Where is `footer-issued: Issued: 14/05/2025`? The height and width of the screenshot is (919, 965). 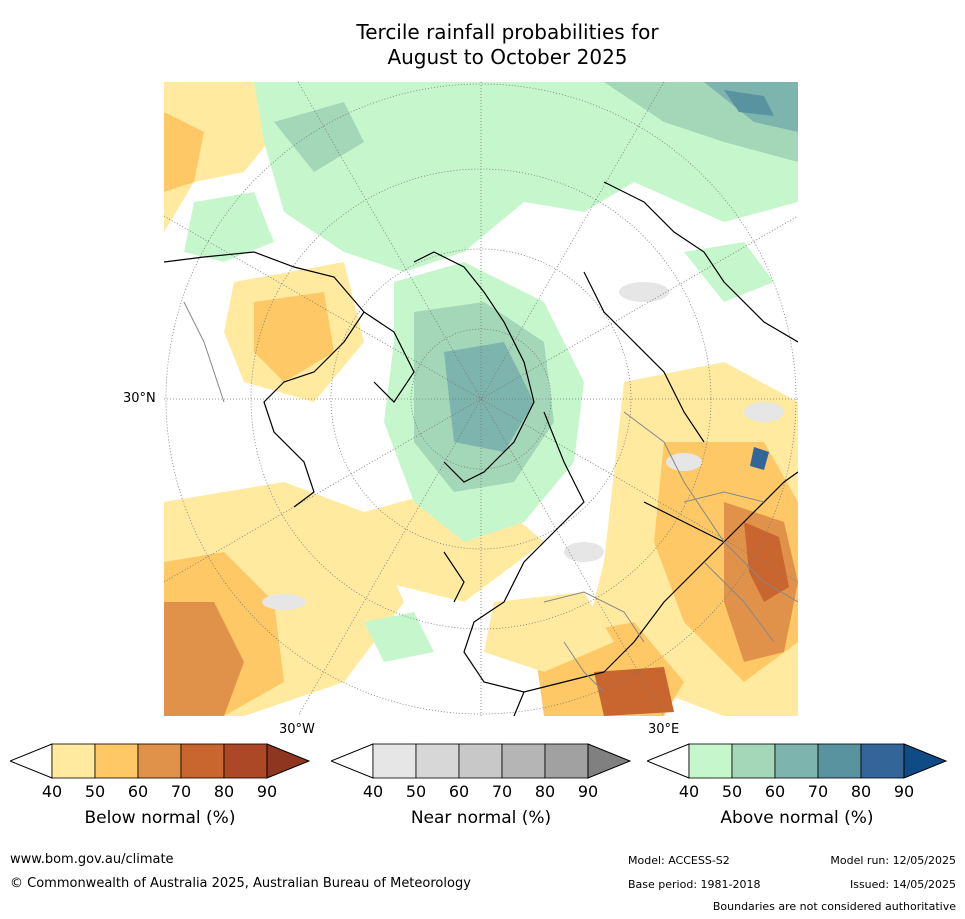
footer-issued: Issued: 14/05/2025 is located at coordinates (902, 884).